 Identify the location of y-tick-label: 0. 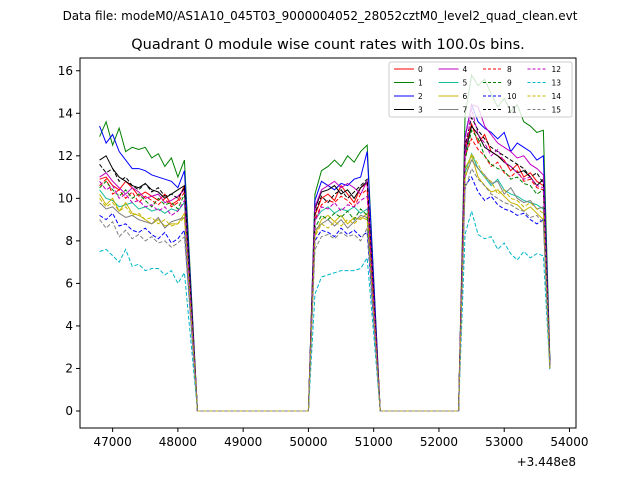
(69, 411).